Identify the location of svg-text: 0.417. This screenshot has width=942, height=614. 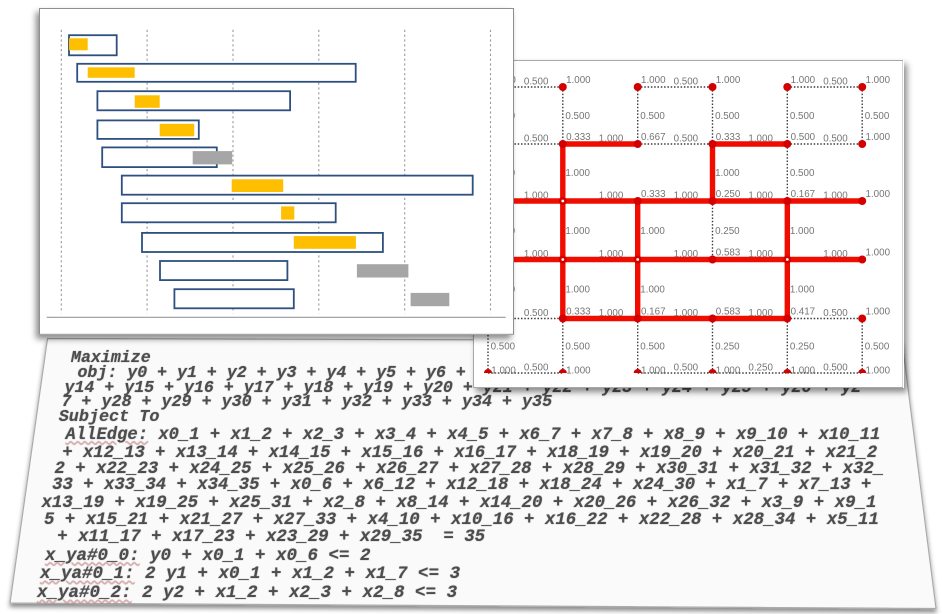
(803, 311).